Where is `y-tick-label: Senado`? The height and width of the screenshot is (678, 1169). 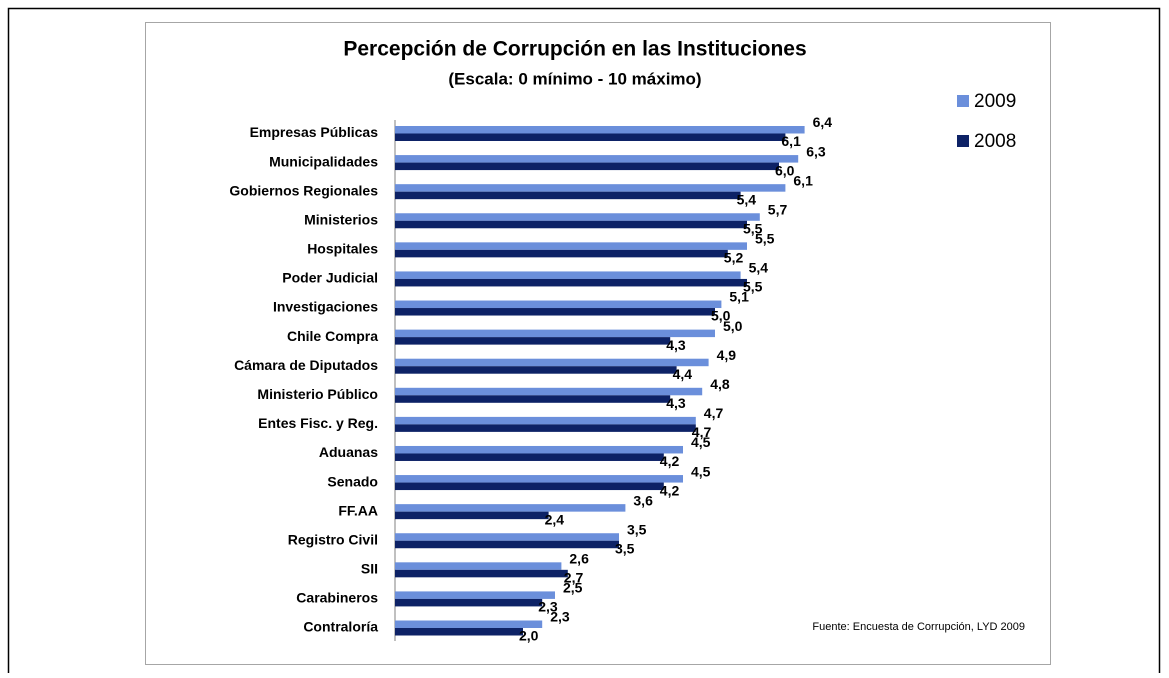 y-tick-label: Senado is located at coordinates (352, 481).